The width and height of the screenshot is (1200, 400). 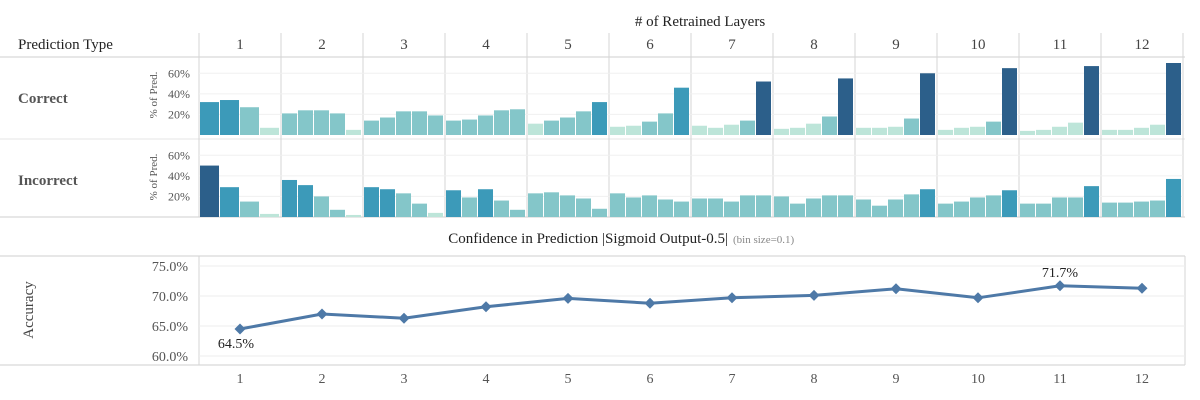 What do you see at coordinates (1059, 379) in the screenshot?
I see `accuracy-x-tick-label: 11` at bounding box center [1059, 379].